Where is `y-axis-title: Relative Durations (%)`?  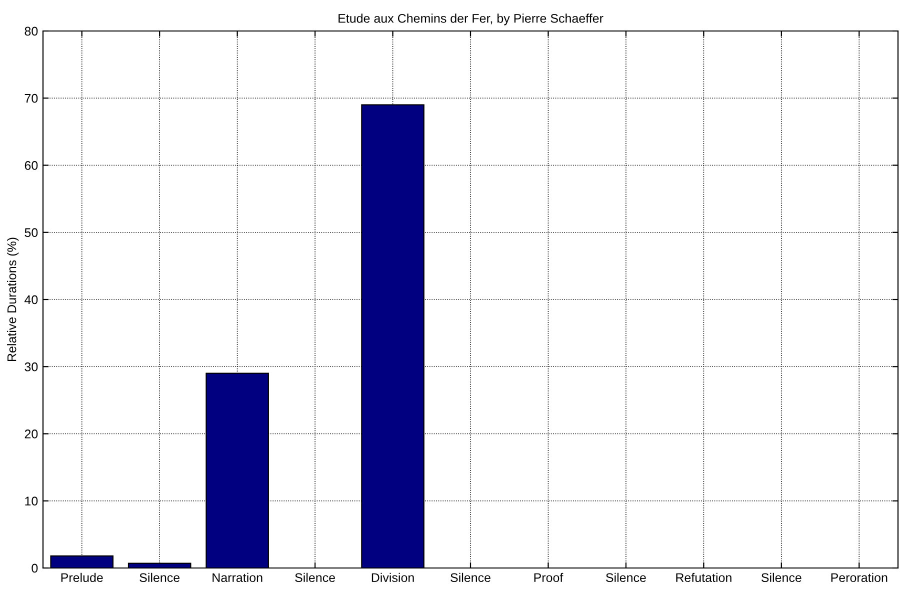
y-axis-title: Relative Durations (%) is located at coordinates (13, 299).